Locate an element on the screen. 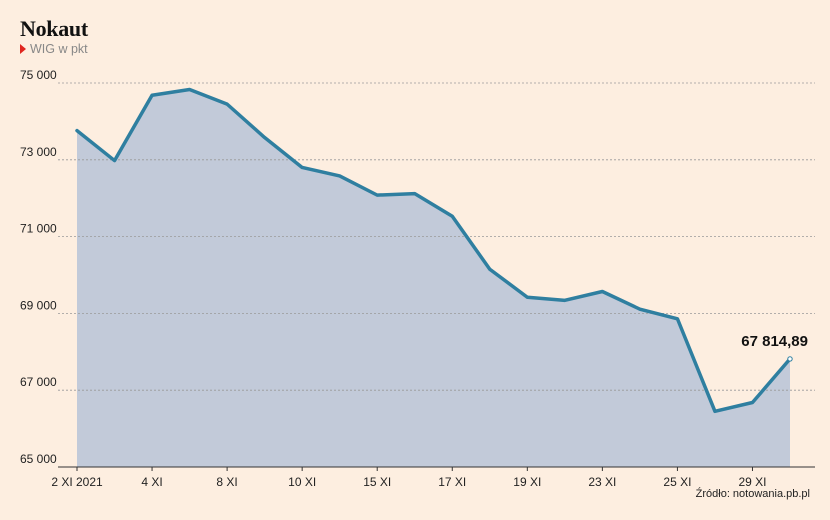 The height and width of the screenshot is (520, 830). x-tick-label: 29 XI is located at coordinates (752, 482).